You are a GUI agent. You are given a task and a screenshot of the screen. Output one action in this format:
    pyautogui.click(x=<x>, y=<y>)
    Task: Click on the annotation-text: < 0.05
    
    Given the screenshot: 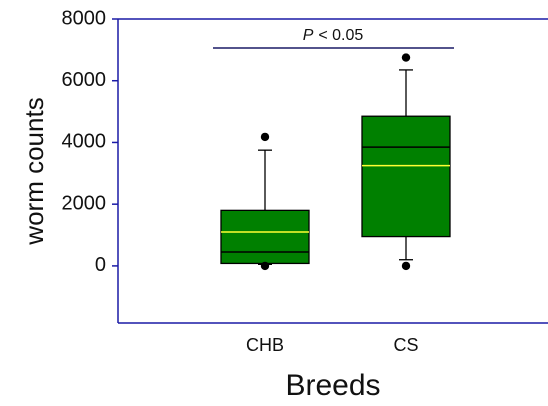 What is the action you would take?
    pyautogui.click(x=340, y=35)
    